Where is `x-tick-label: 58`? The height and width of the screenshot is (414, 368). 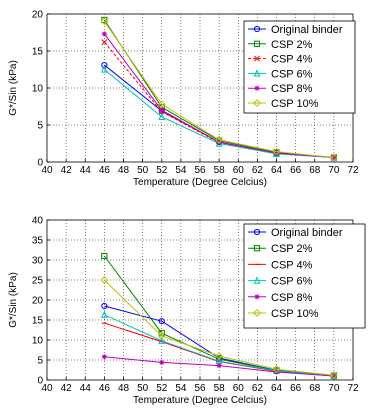
x-tick-label: 58 is located at coordinates (220, 170).